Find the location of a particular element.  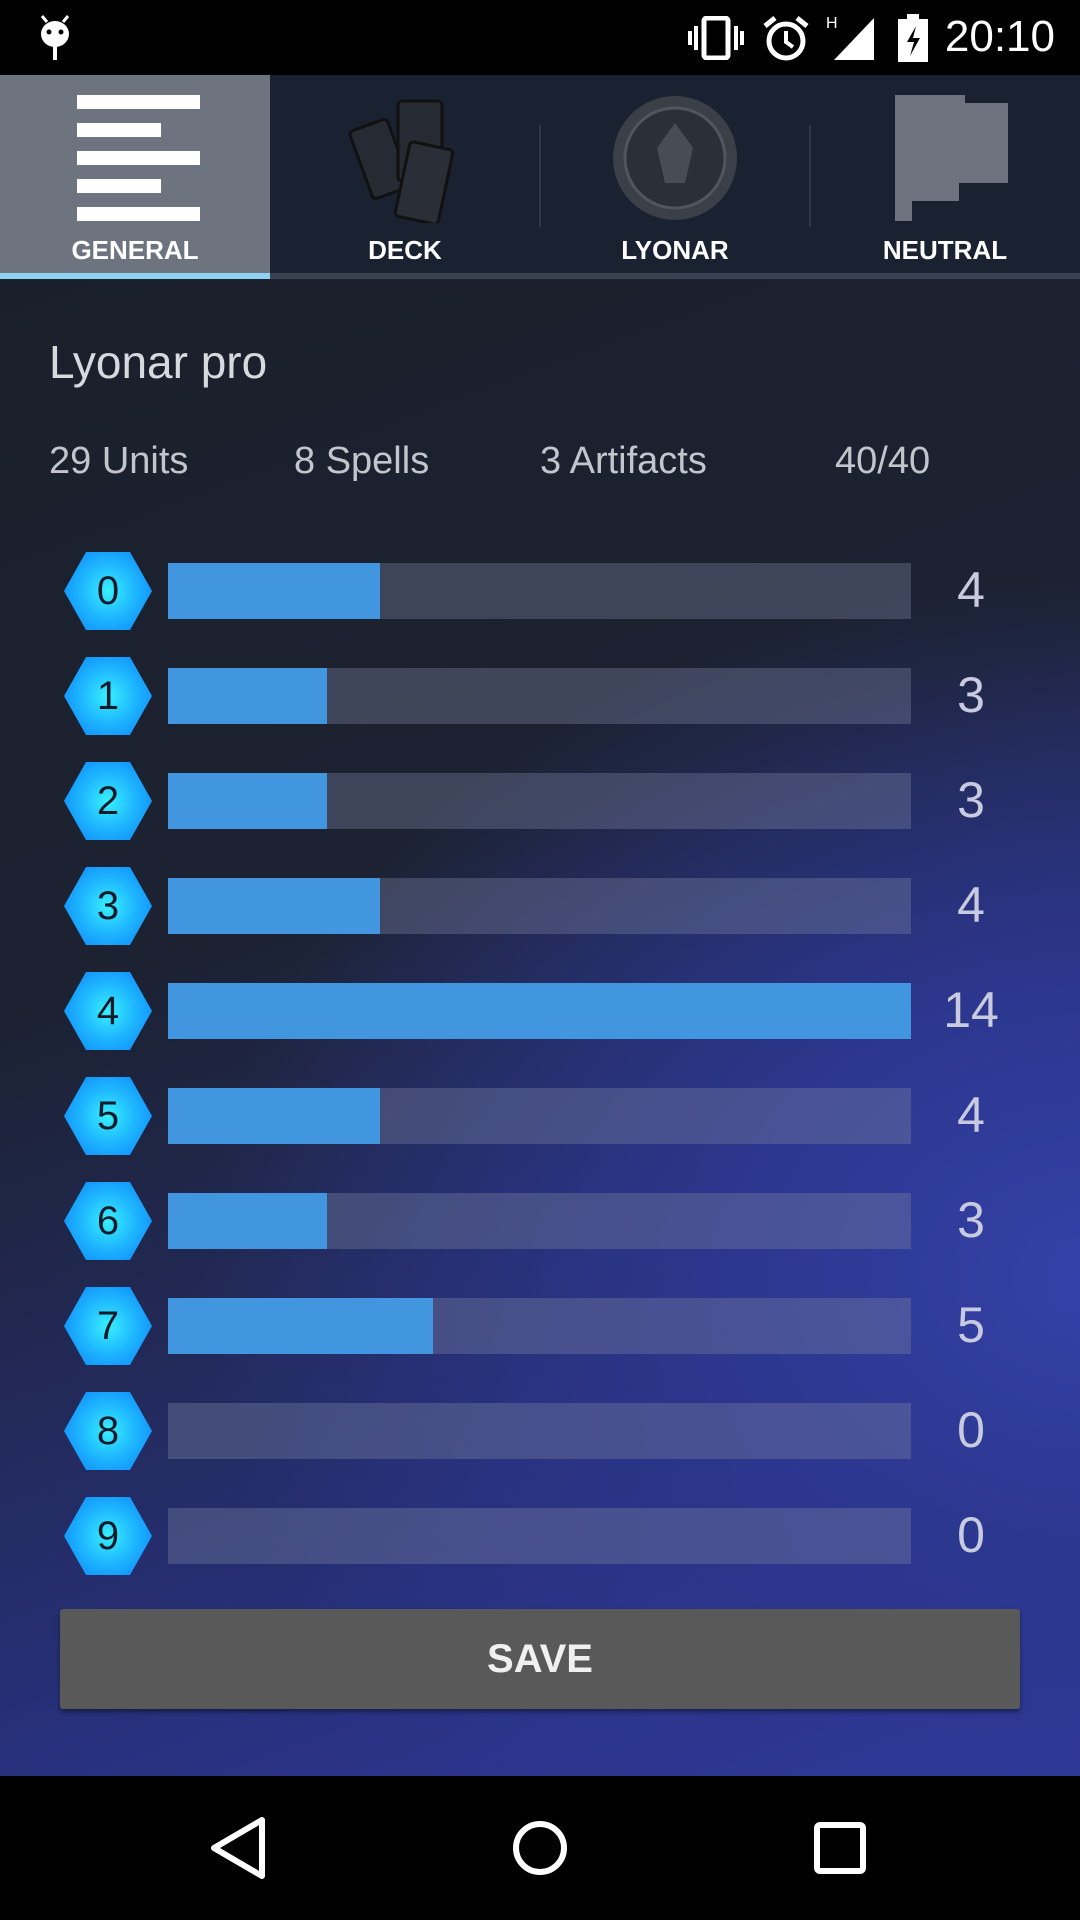

status-bar: H 20:10 is located at coordinates (540, 37).